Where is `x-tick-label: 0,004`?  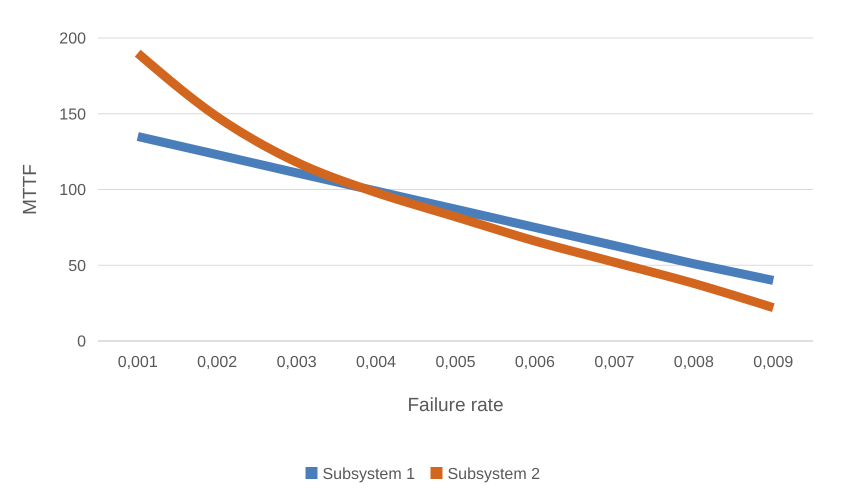 x-tick-label: 0,004 is located at coordinates (376, 362).